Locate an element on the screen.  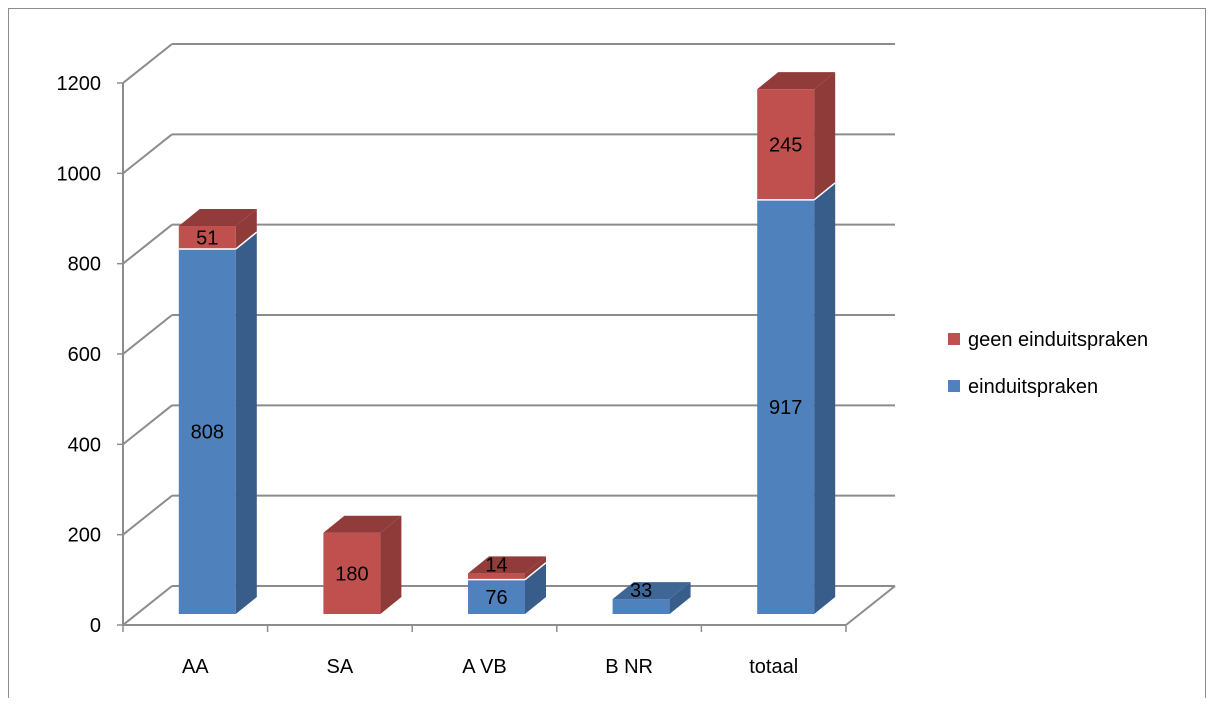
bar-aa-einduitspraken-front is located at coordinates (207, 431).